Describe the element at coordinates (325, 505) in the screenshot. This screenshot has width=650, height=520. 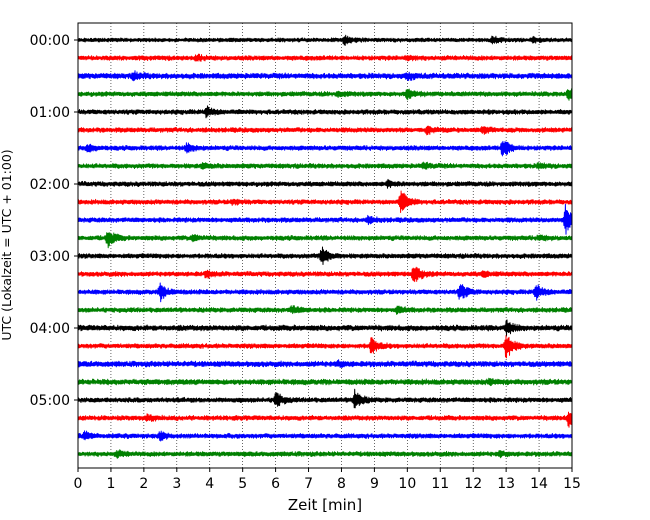
I see `x-axis-label: Zeit [min]` at that location.